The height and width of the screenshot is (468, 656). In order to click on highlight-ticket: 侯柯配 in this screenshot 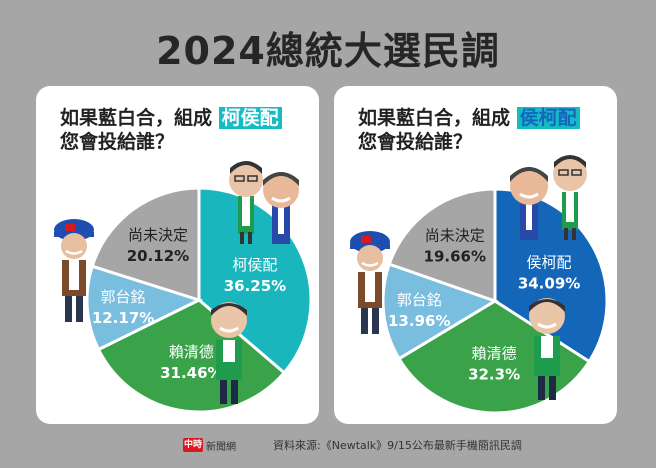, I will do `click(548, 118)`.